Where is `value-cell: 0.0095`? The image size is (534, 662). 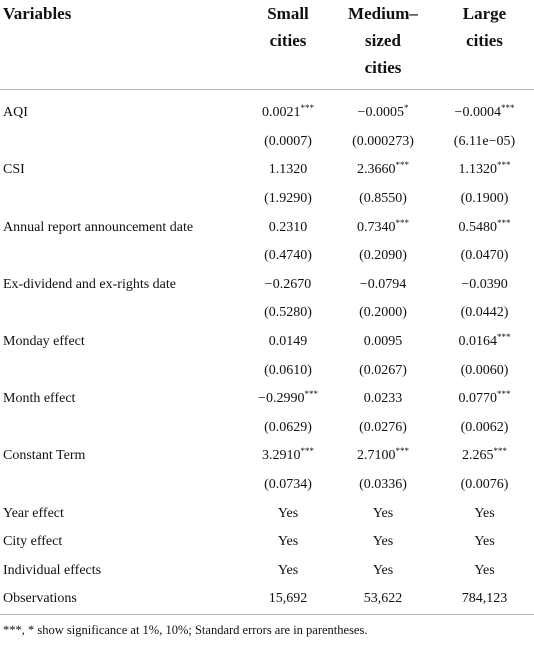
value-cell: 0.0095 is located at coordinates (383, 342).